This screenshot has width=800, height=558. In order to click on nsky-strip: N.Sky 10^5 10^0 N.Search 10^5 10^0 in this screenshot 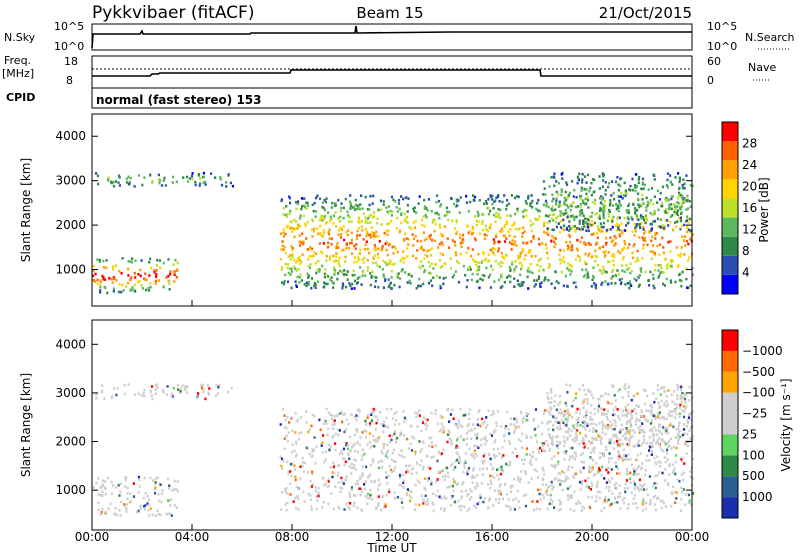, I will do `click(399, 36)`.